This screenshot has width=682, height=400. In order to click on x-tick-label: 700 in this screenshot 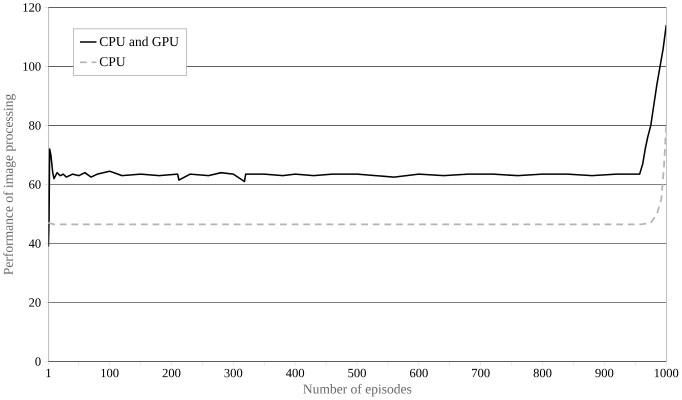, I will do `click(481, 373)`.